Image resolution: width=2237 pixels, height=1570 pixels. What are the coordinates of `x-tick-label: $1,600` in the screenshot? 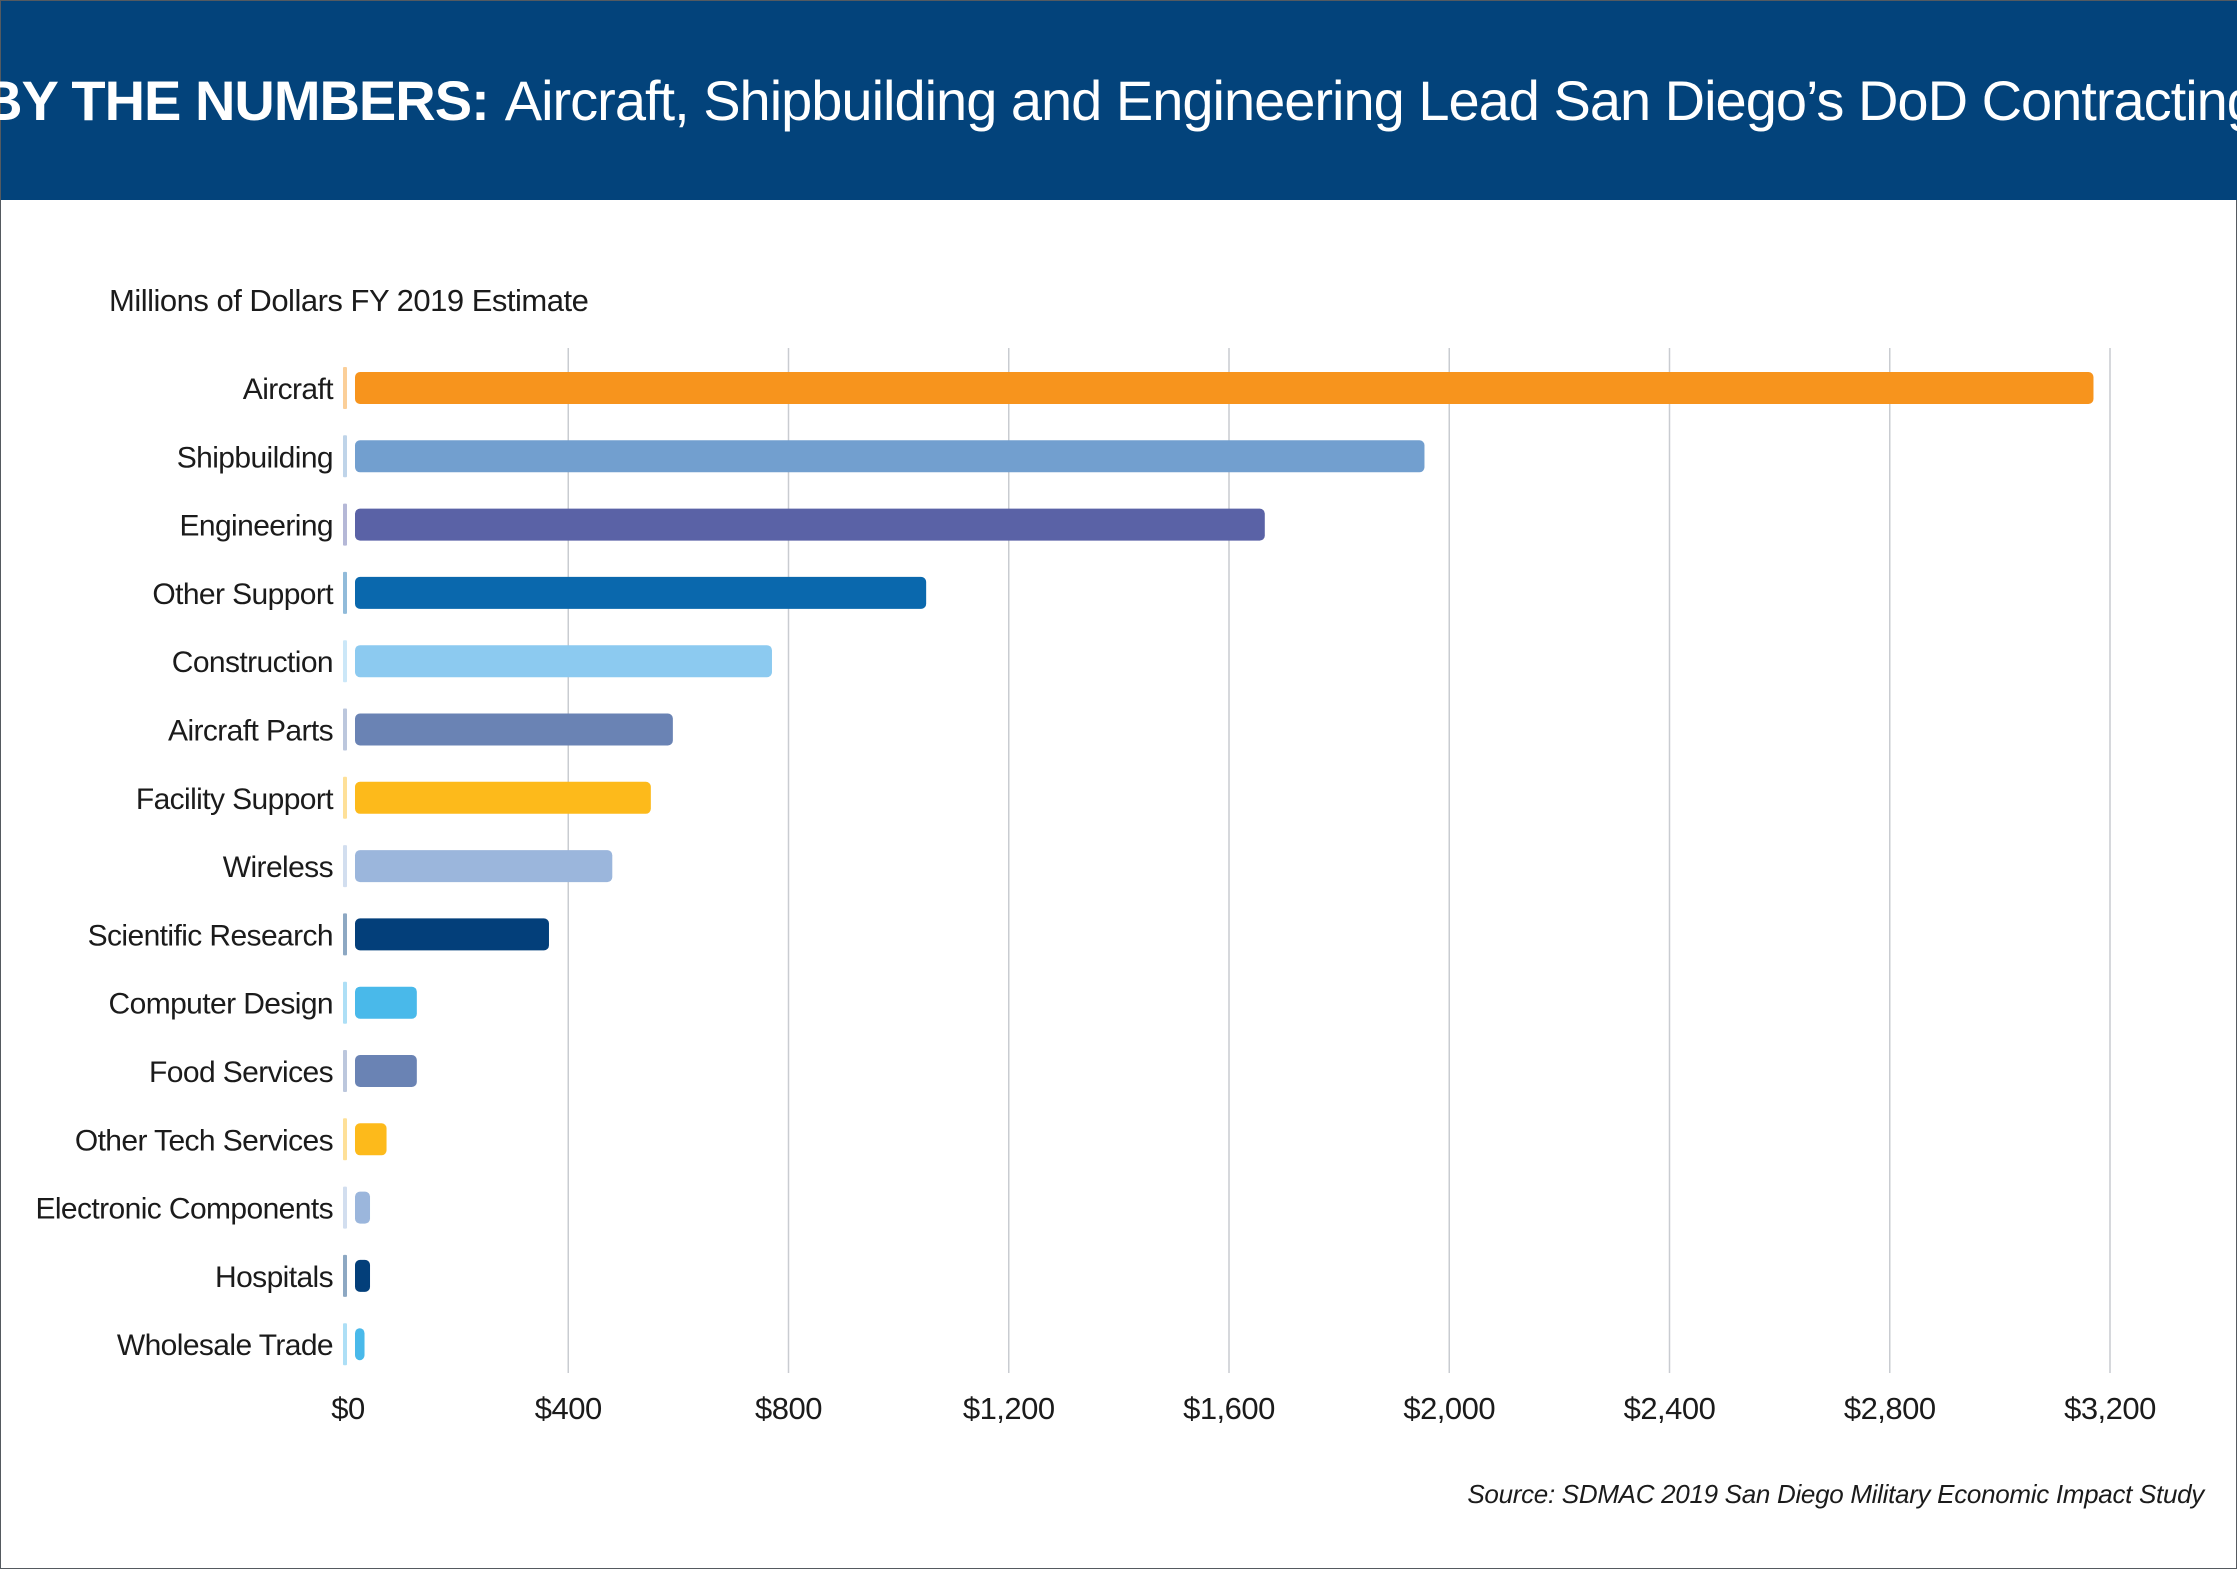 It's located at (1229, 1408).